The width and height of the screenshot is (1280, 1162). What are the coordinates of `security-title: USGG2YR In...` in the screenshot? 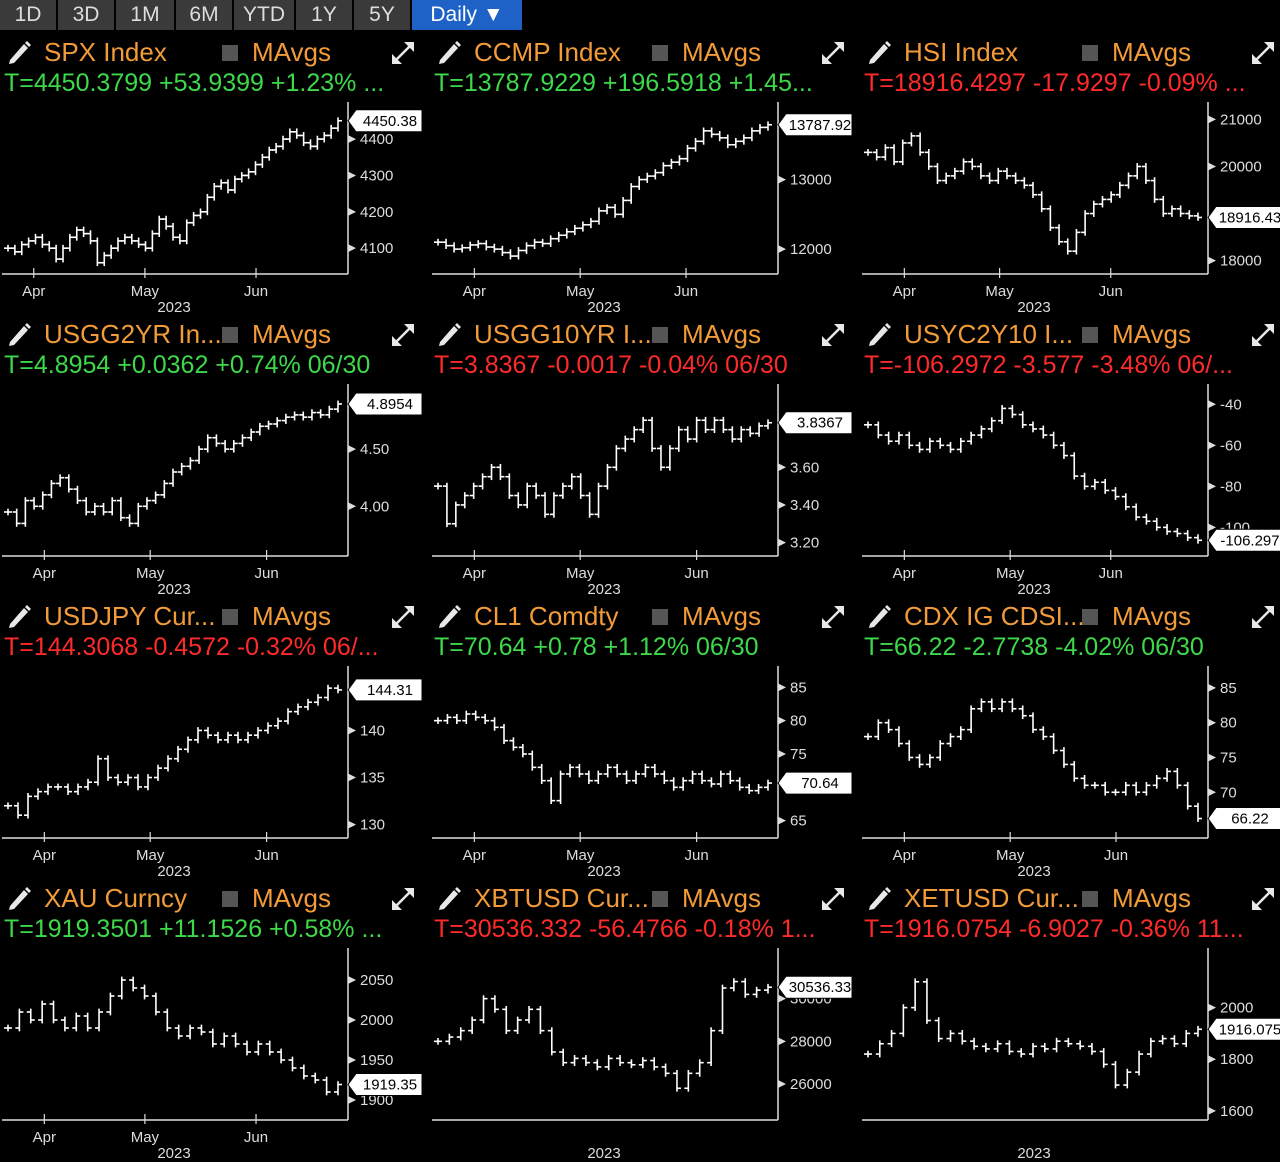 It's located at (133, 334).